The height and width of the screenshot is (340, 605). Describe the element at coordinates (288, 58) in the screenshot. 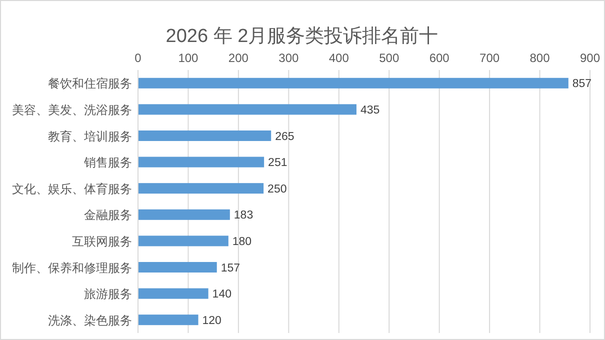

I see `x-tick-label: 300` at that location.